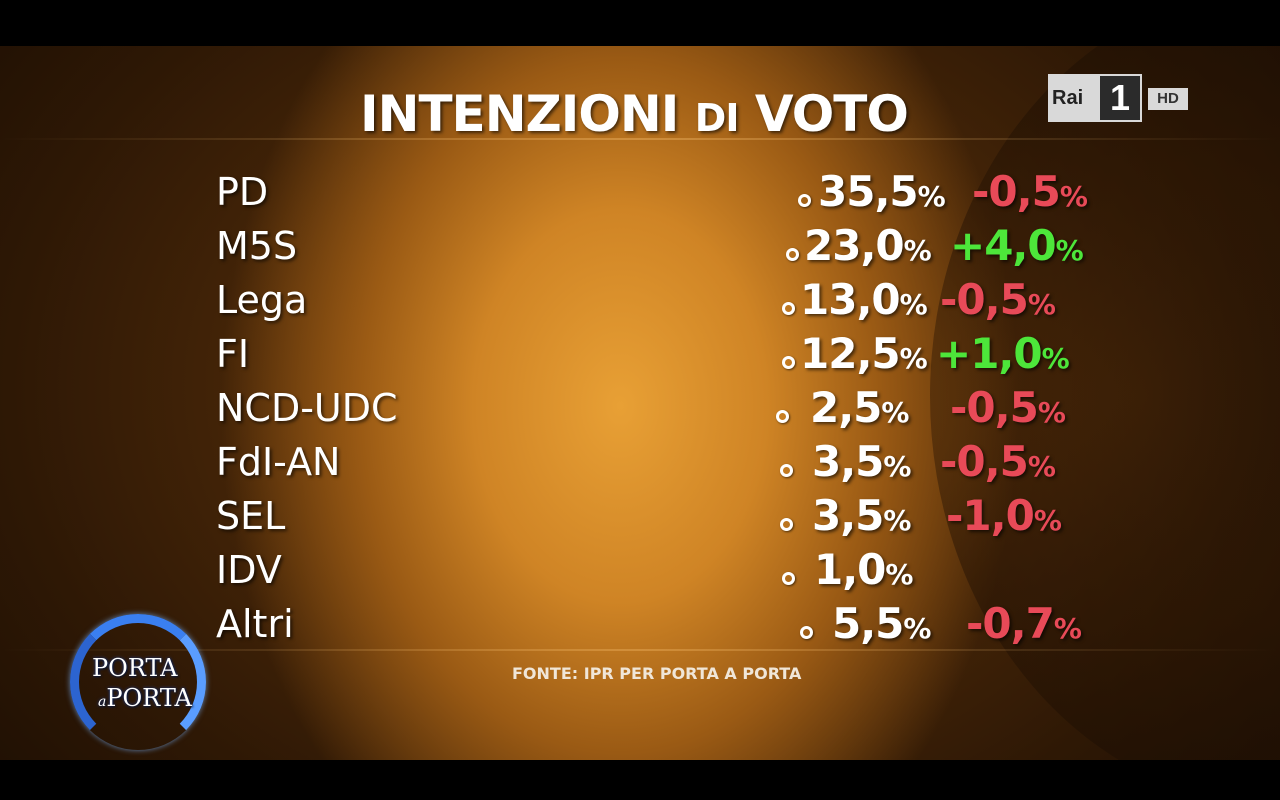 The width and height of the screenshot is (1280, 800). Describe the element at coordinates (1010, 623) in the screenshot. I see `change-value: -0,7` at that location.